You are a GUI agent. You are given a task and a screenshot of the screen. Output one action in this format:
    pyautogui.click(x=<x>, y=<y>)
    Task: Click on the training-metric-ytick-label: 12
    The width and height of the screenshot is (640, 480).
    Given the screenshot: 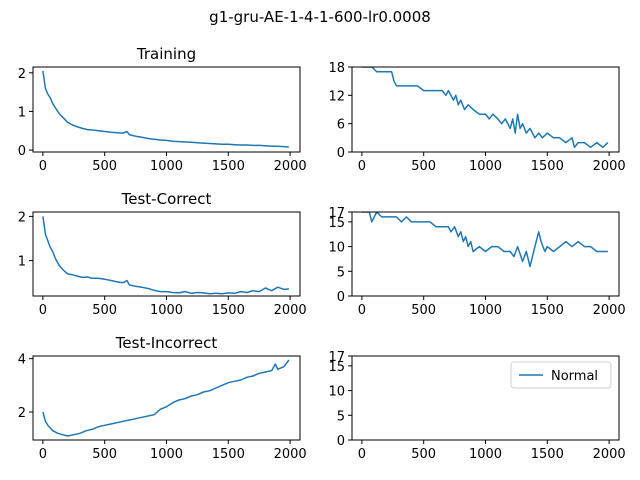 What is the action you would take?
    pyautogui.click(x=336, y=96)
    